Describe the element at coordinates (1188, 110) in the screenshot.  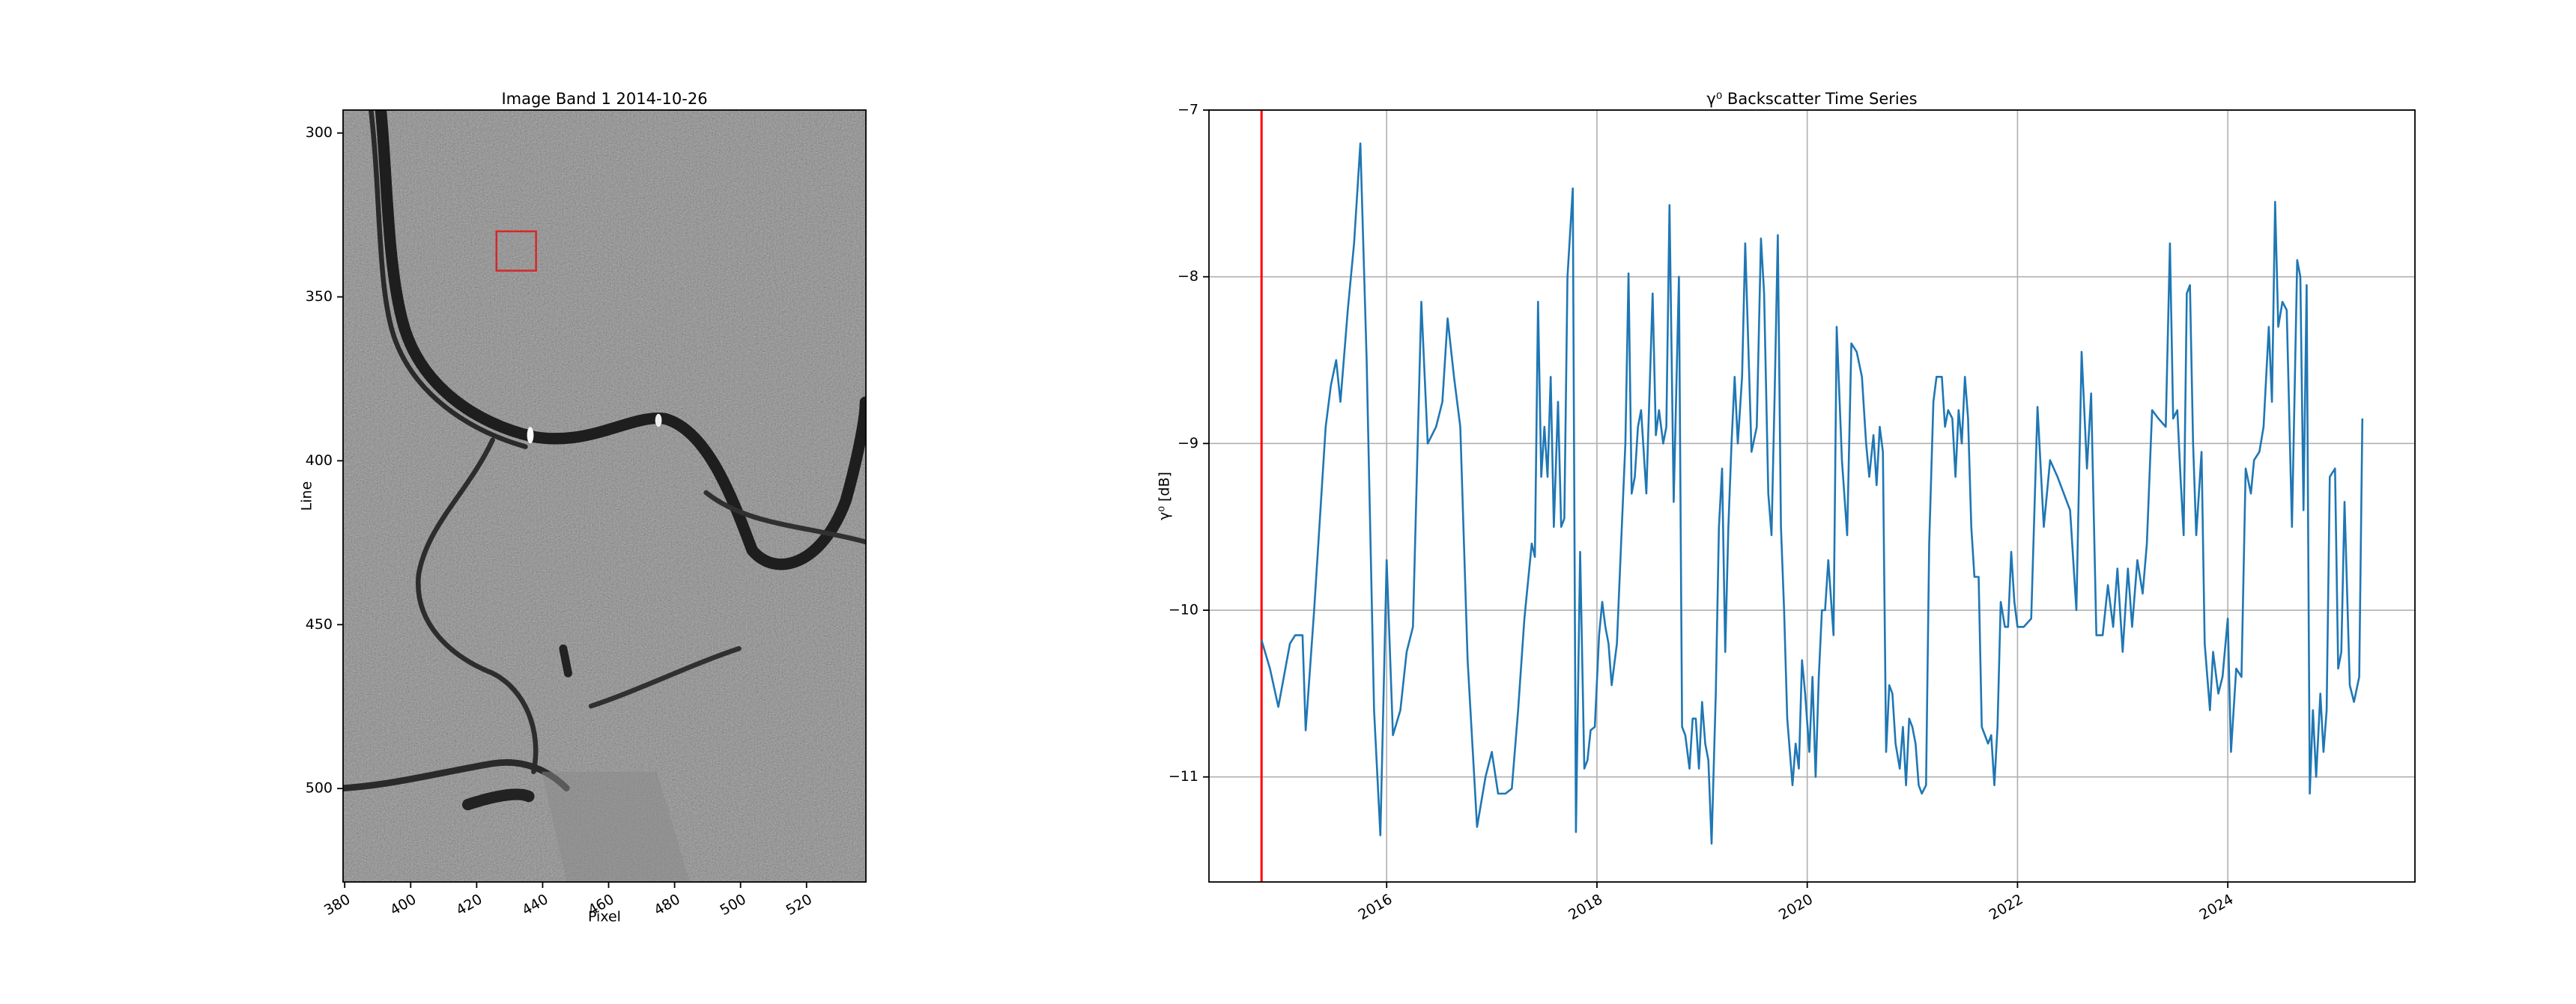
I see `y-tick-label: −7` at that location.